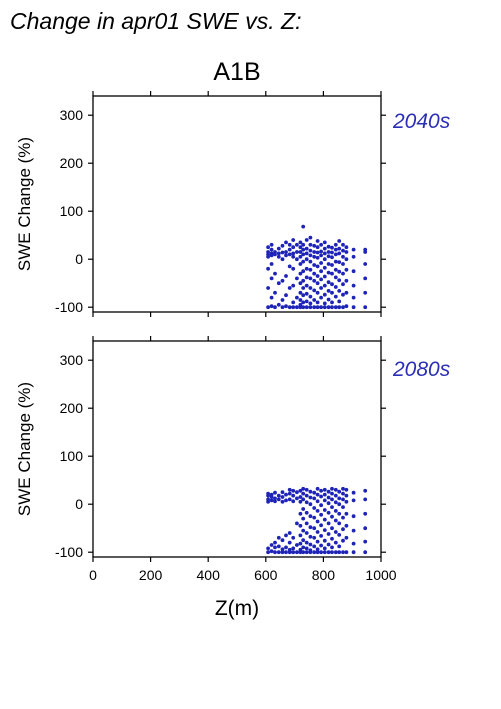  Describe the element at coordinates (209, 575) in the screenshot. I see `x-tick-label: 400` at that location.